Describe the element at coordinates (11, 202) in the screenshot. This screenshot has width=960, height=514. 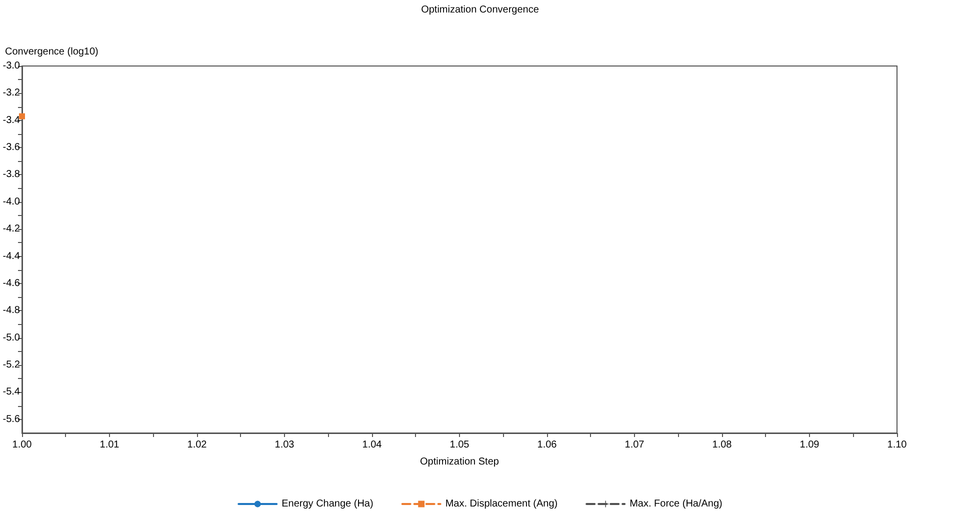
I see `y-tick-label: -4.0` at that location.